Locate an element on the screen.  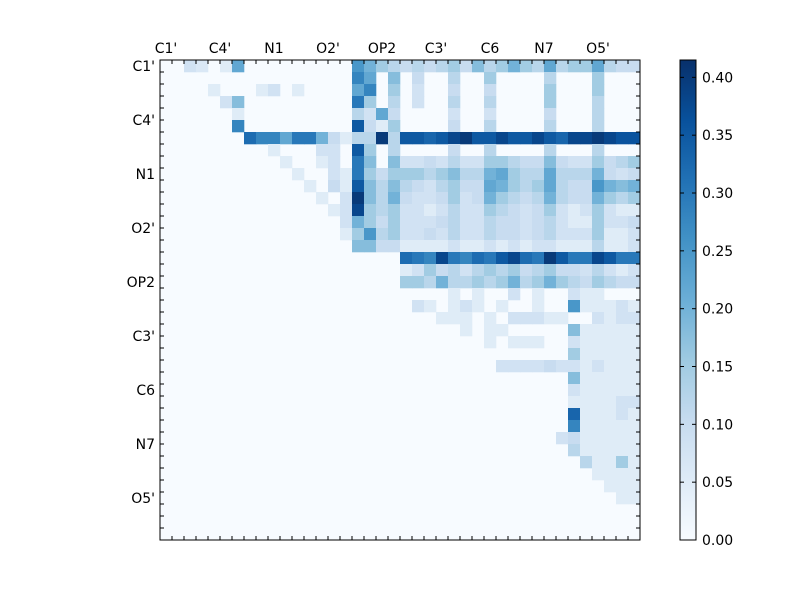
x-tick-label: O5' is located at coordinates (598, 49).